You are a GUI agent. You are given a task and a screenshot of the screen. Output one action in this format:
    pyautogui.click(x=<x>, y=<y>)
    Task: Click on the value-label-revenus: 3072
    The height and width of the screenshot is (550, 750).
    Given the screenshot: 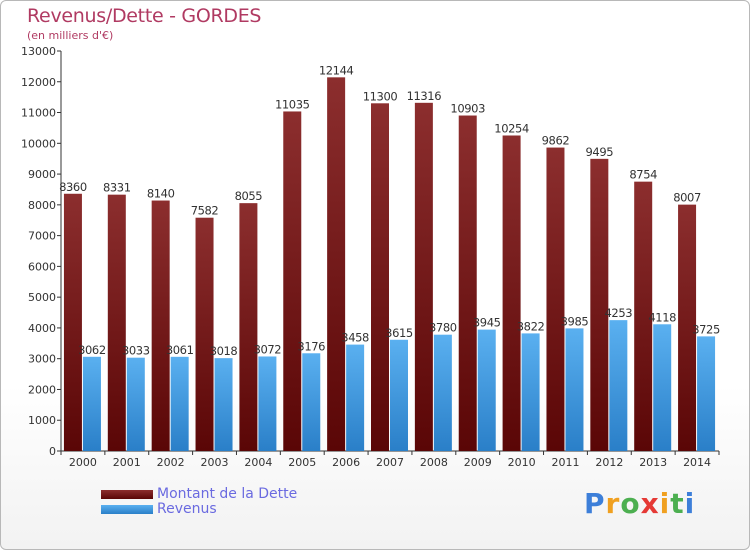 What is the action you would take?
    pyautogui.click(x=268, y=349)
    